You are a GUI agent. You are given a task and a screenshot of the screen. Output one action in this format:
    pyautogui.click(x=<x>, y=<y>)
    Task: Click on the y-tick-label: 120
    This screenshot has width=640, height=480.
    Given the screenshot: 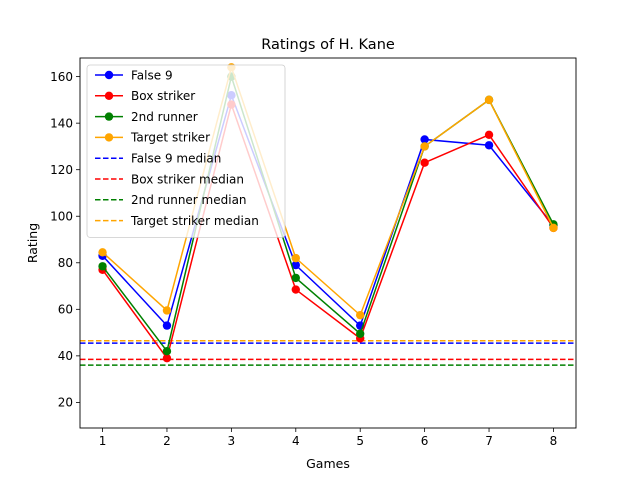 What is the action you would take?
    pyautogui.click(x=61, y=170)
    